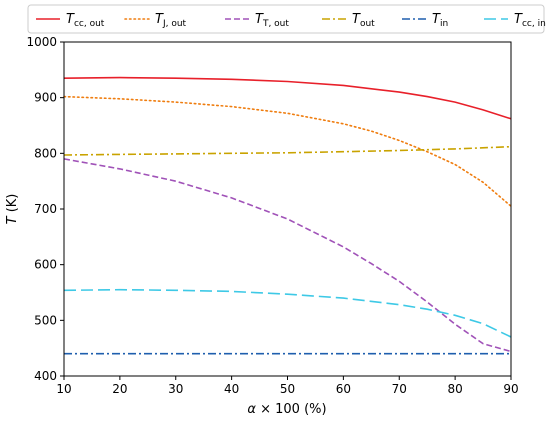 Image resolution: width=550 pixels, height=421 pixels. What do you see at coordinates (45, 376) in the screenshot?
I see `y-tick-label: 400` at bounding box center [45, 376].